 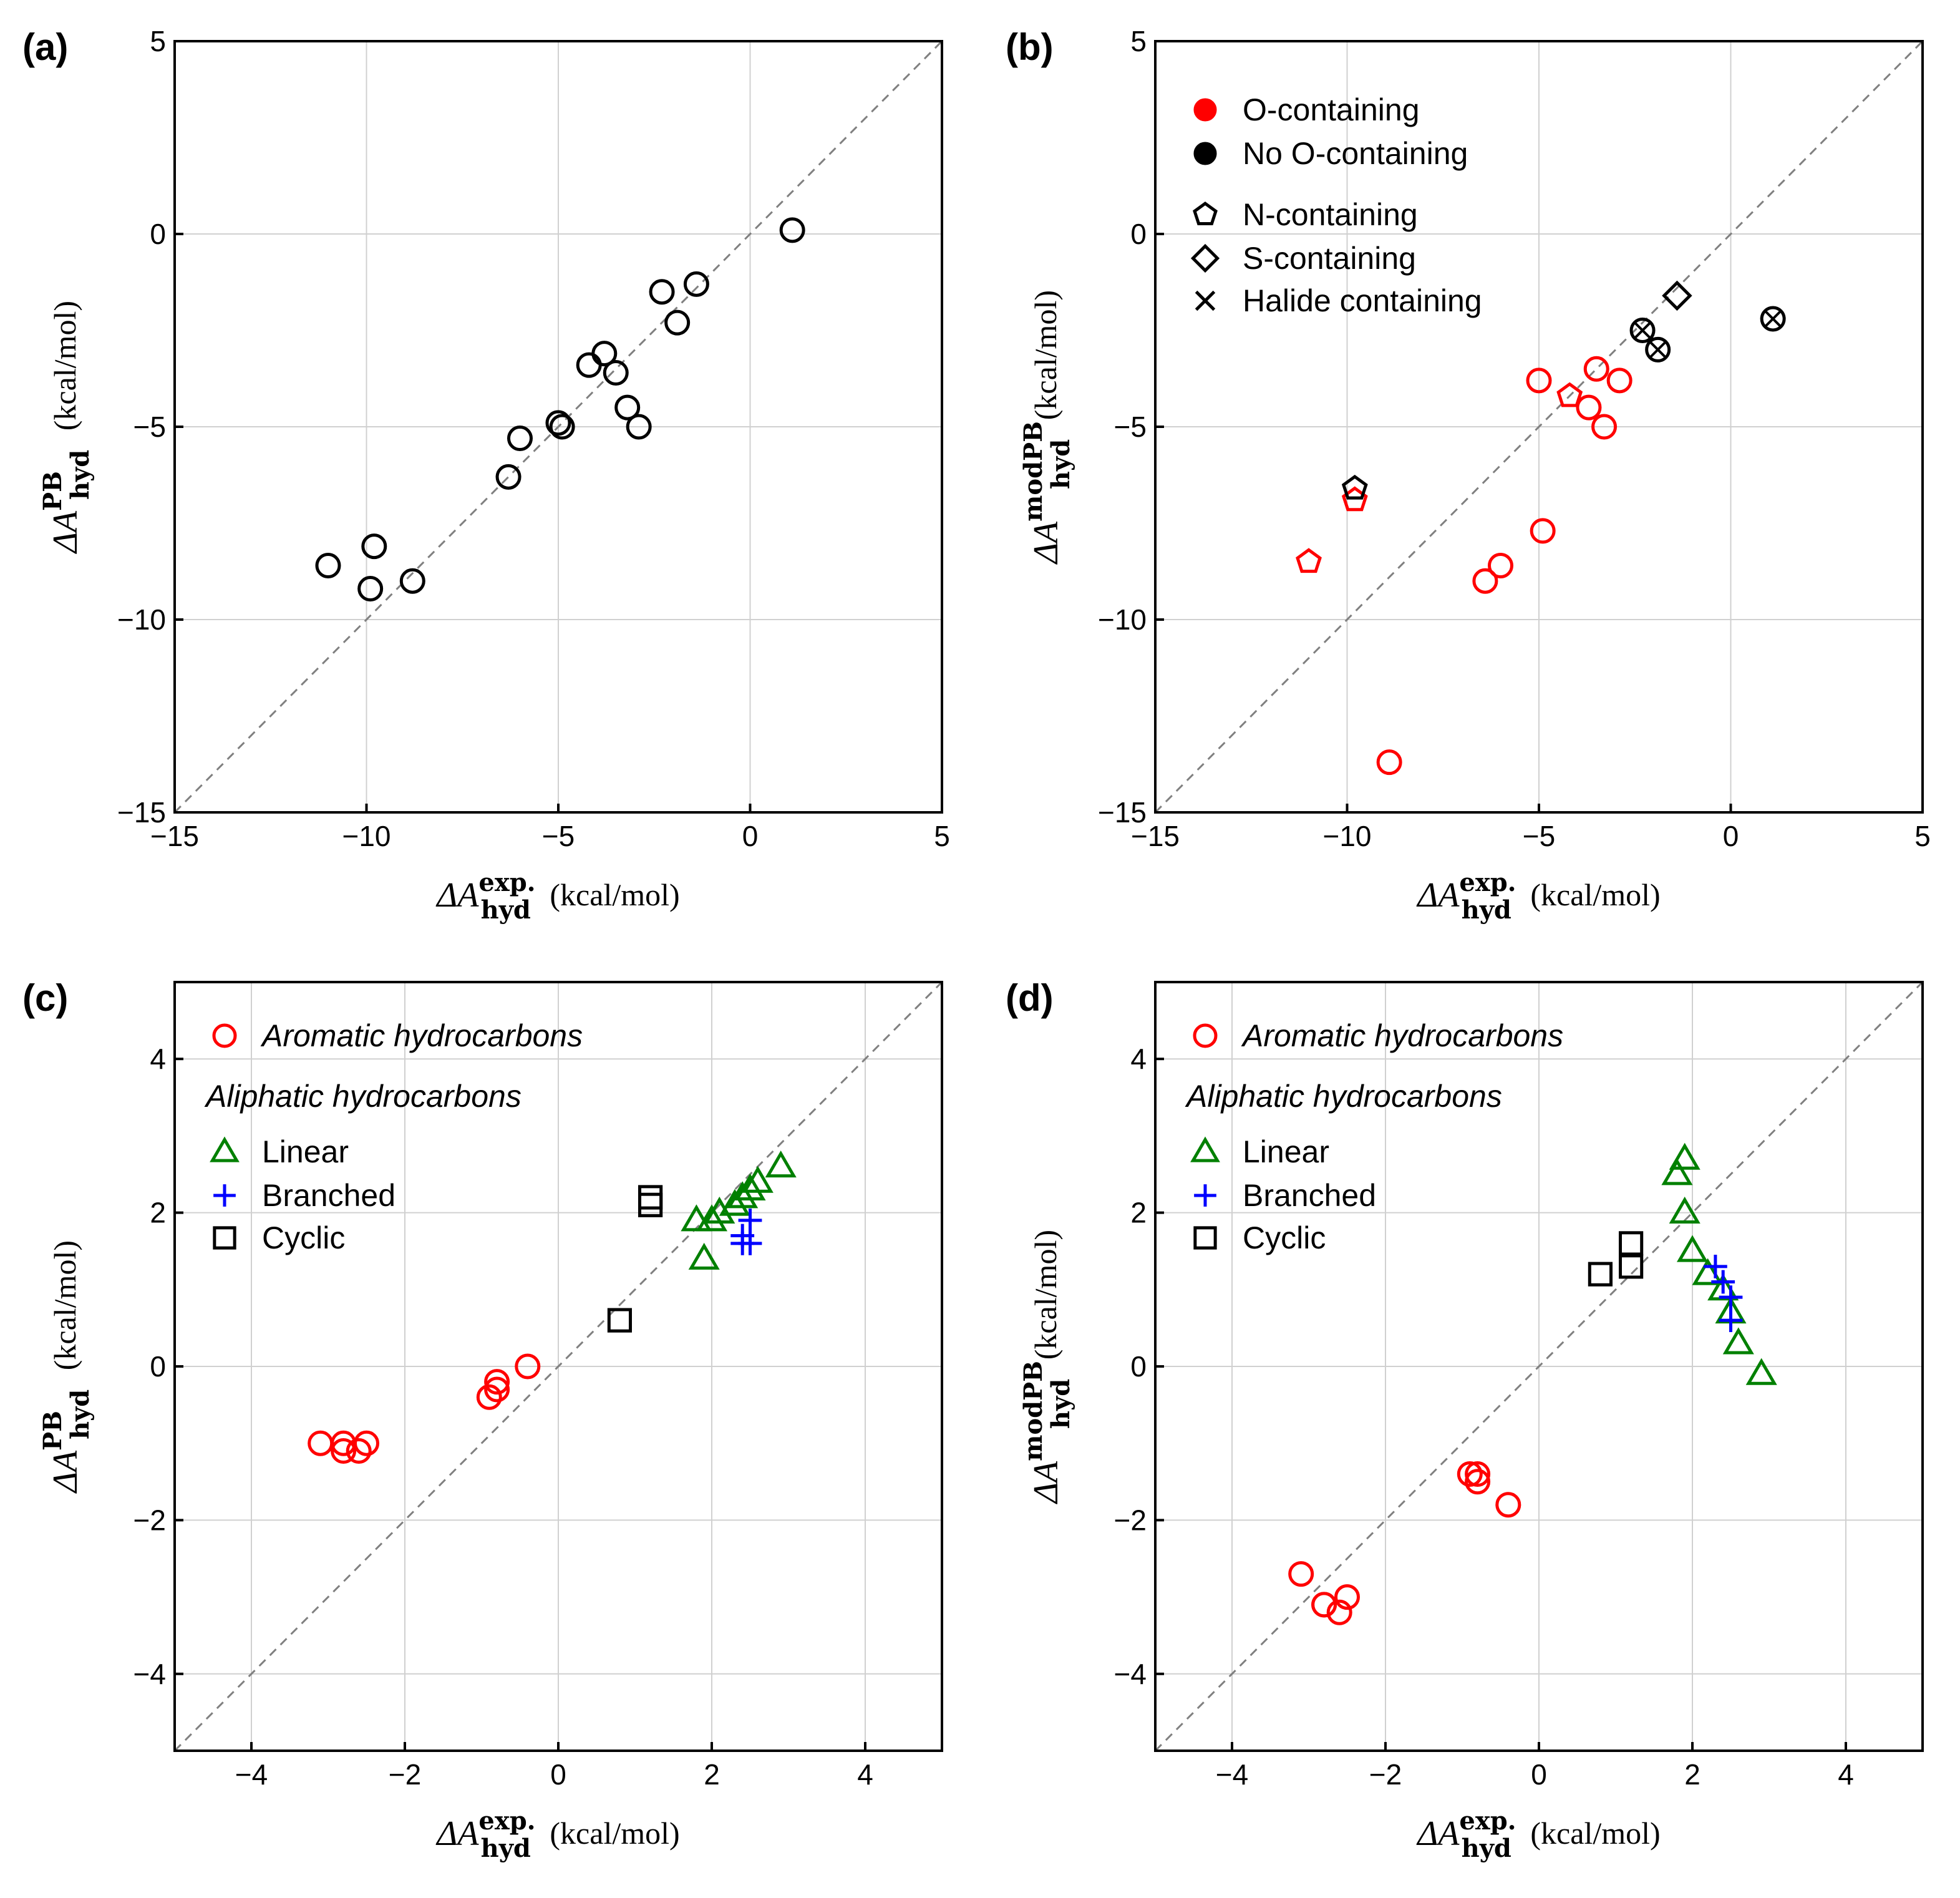 I want to click on series-o-containing, so click(x=1504, y=566).